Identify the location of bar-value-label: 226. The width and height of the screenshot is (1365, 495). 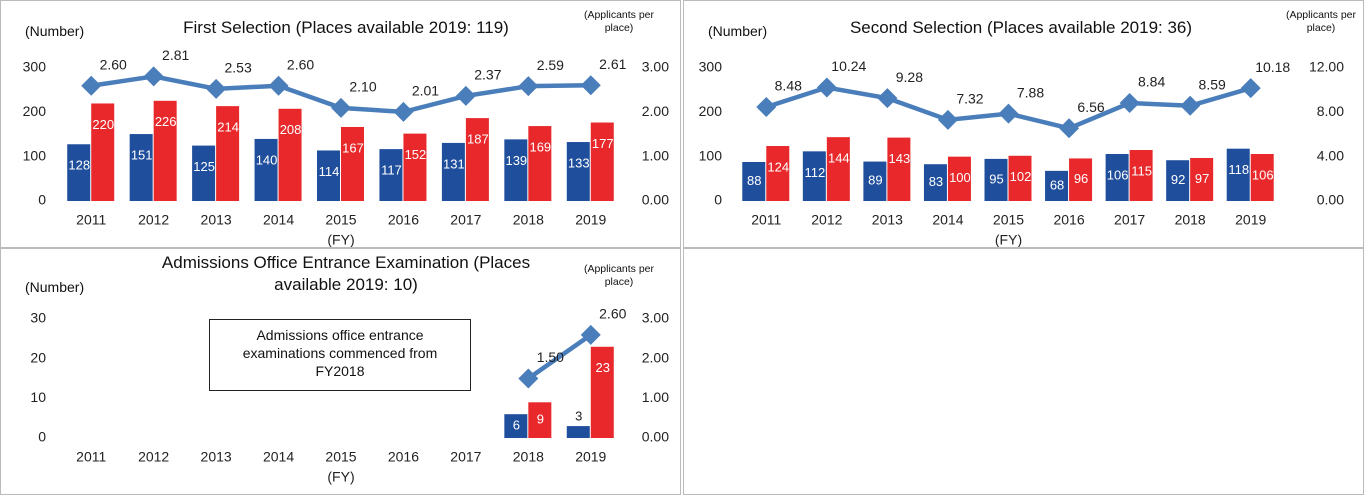
(166, 121).